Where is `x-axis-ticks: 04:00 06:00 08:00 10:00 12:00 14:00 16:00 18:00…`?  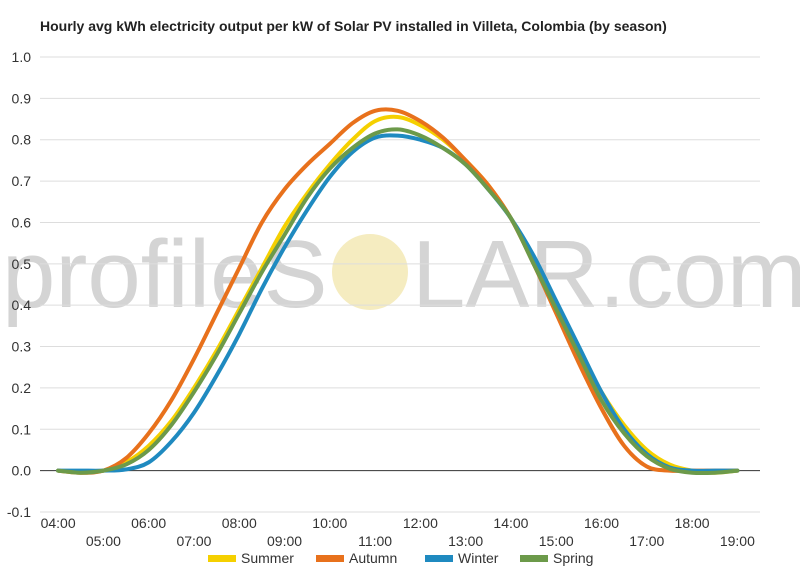
x-axis-ticks: 04:00 06:00 08:00 10:00 12:00 14:00 16:00 18:00… is located at coordinates (398, 532).